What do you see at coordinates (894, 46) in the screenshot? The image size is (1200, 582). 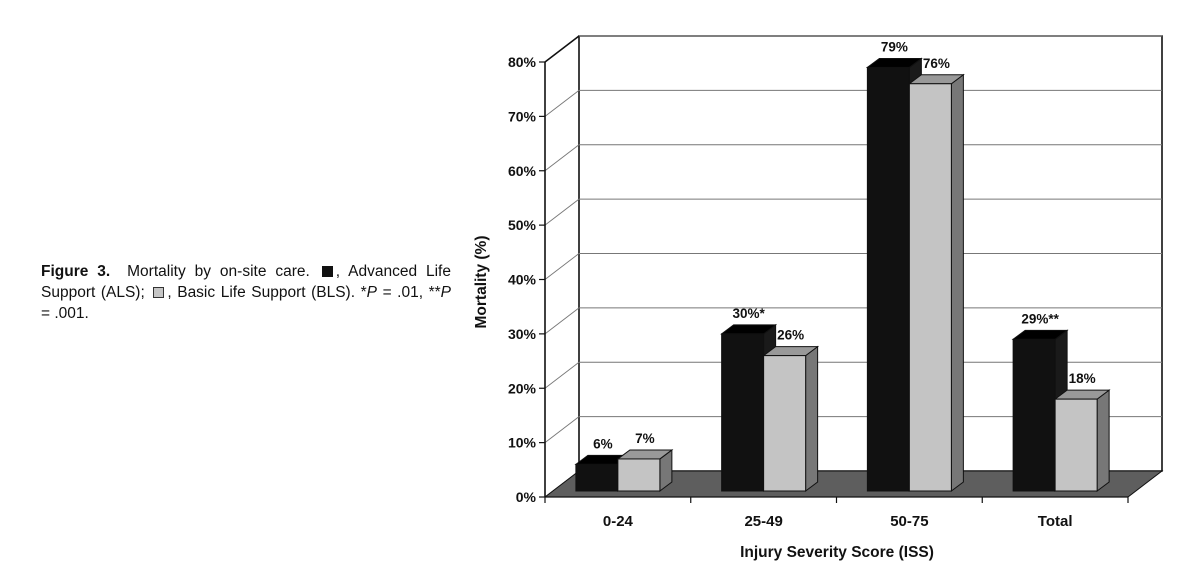 I see `data-label: 79%` at bounding box center [894, 46].